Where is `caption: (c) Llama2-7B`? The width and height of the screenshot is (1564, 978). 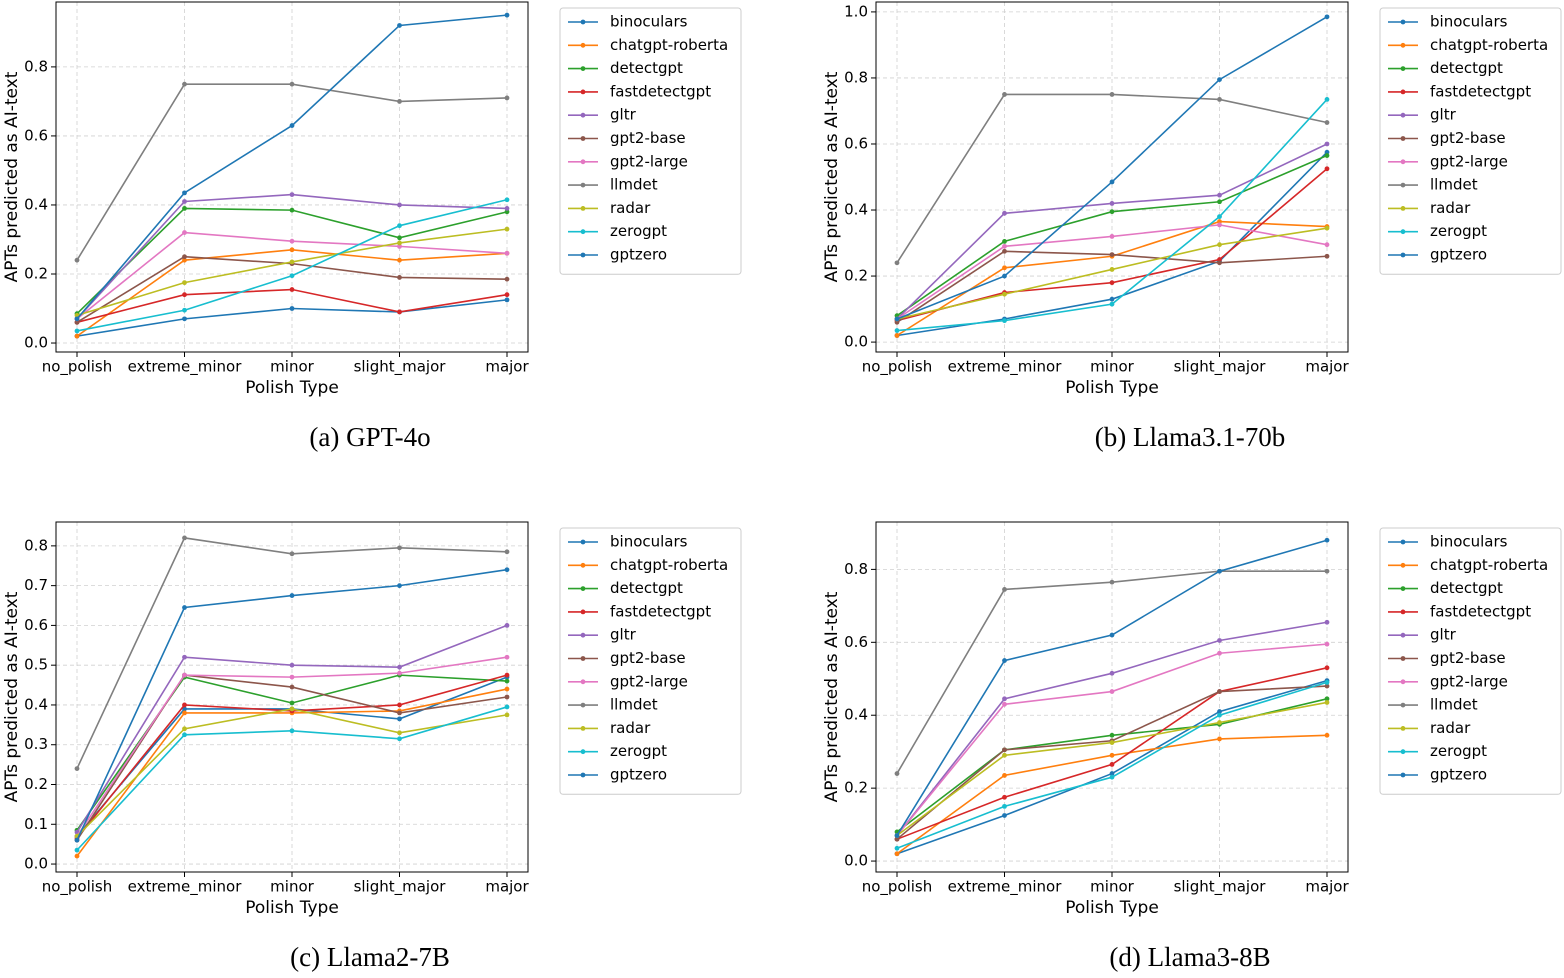
caption: (c) Llama2-7B is located at coordinates (370, 957).